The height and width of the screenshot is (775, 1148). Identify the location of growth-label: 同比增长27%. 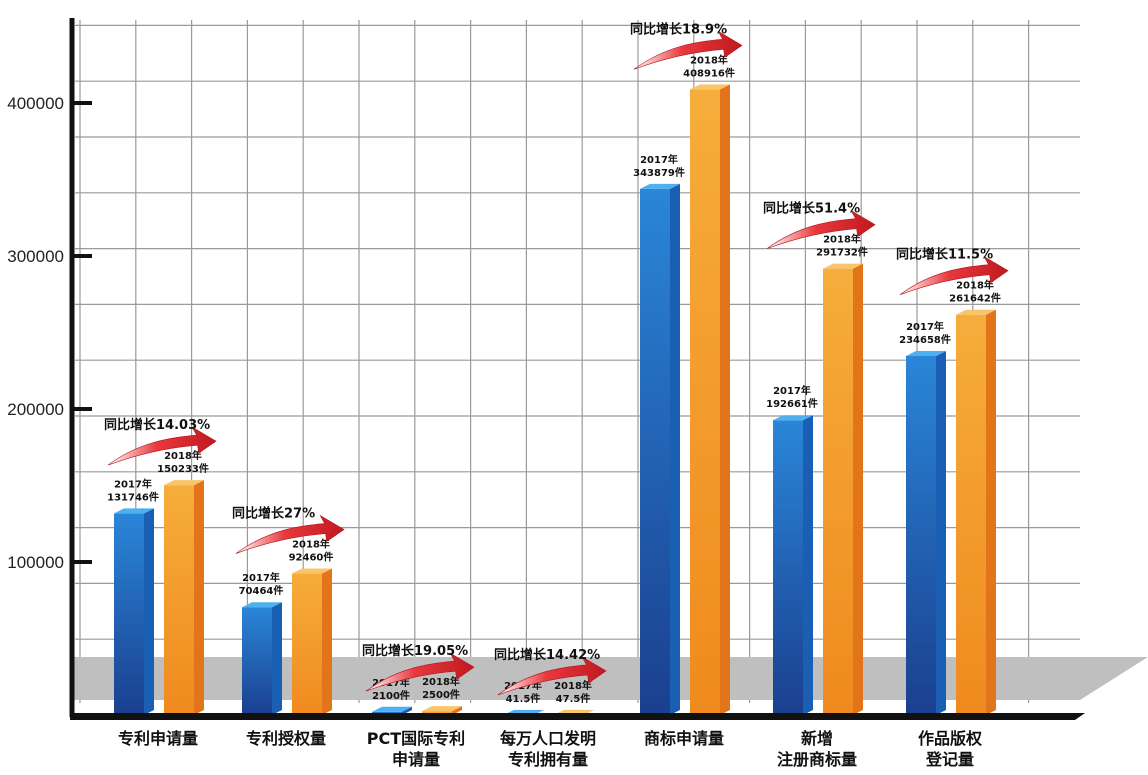
(273, 514).